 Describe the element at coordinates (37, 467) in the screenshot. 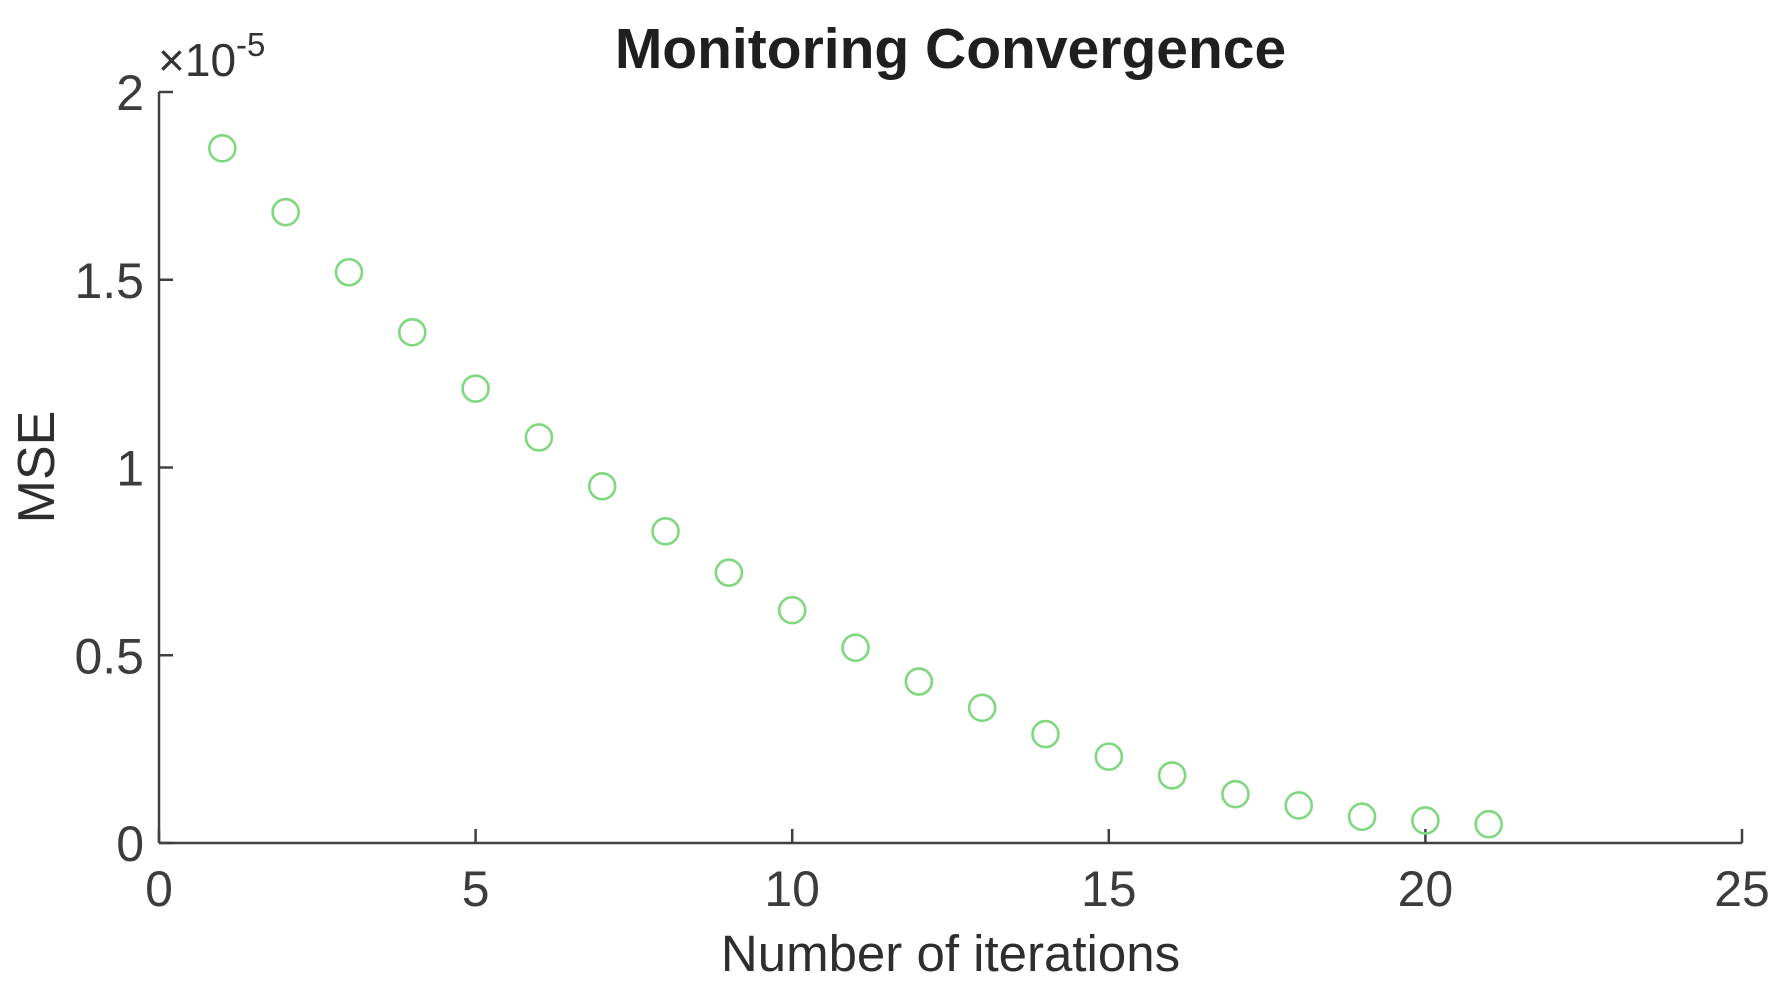

I see `y-axis-label: MSE` at that location.